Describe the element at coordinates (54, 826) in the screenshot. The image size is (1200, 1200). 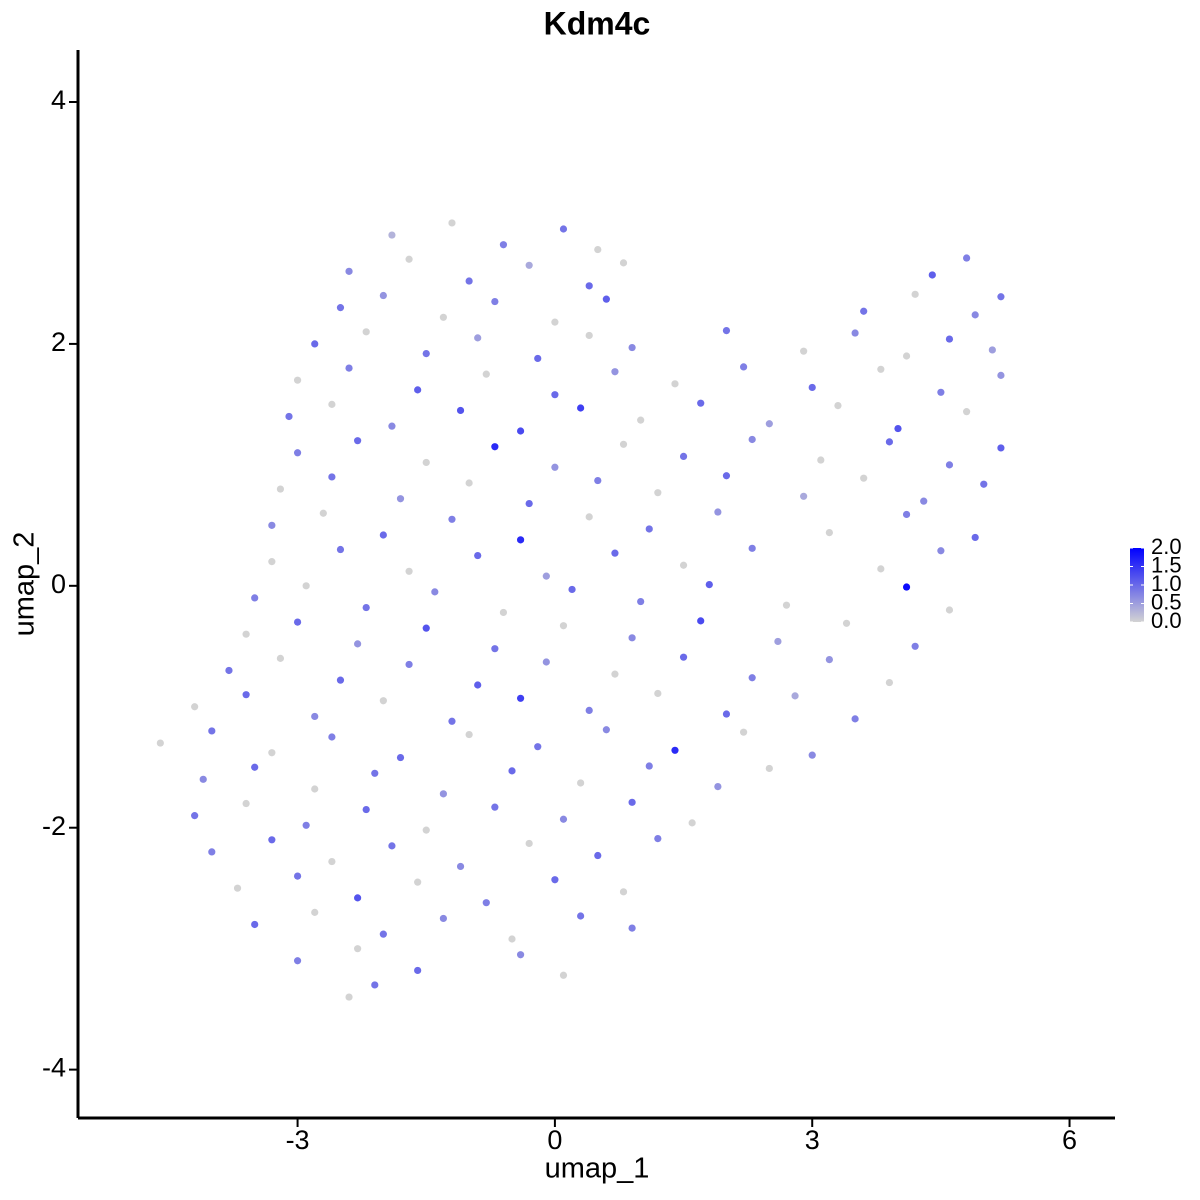
I see `y-tick-label: -2` at that location.